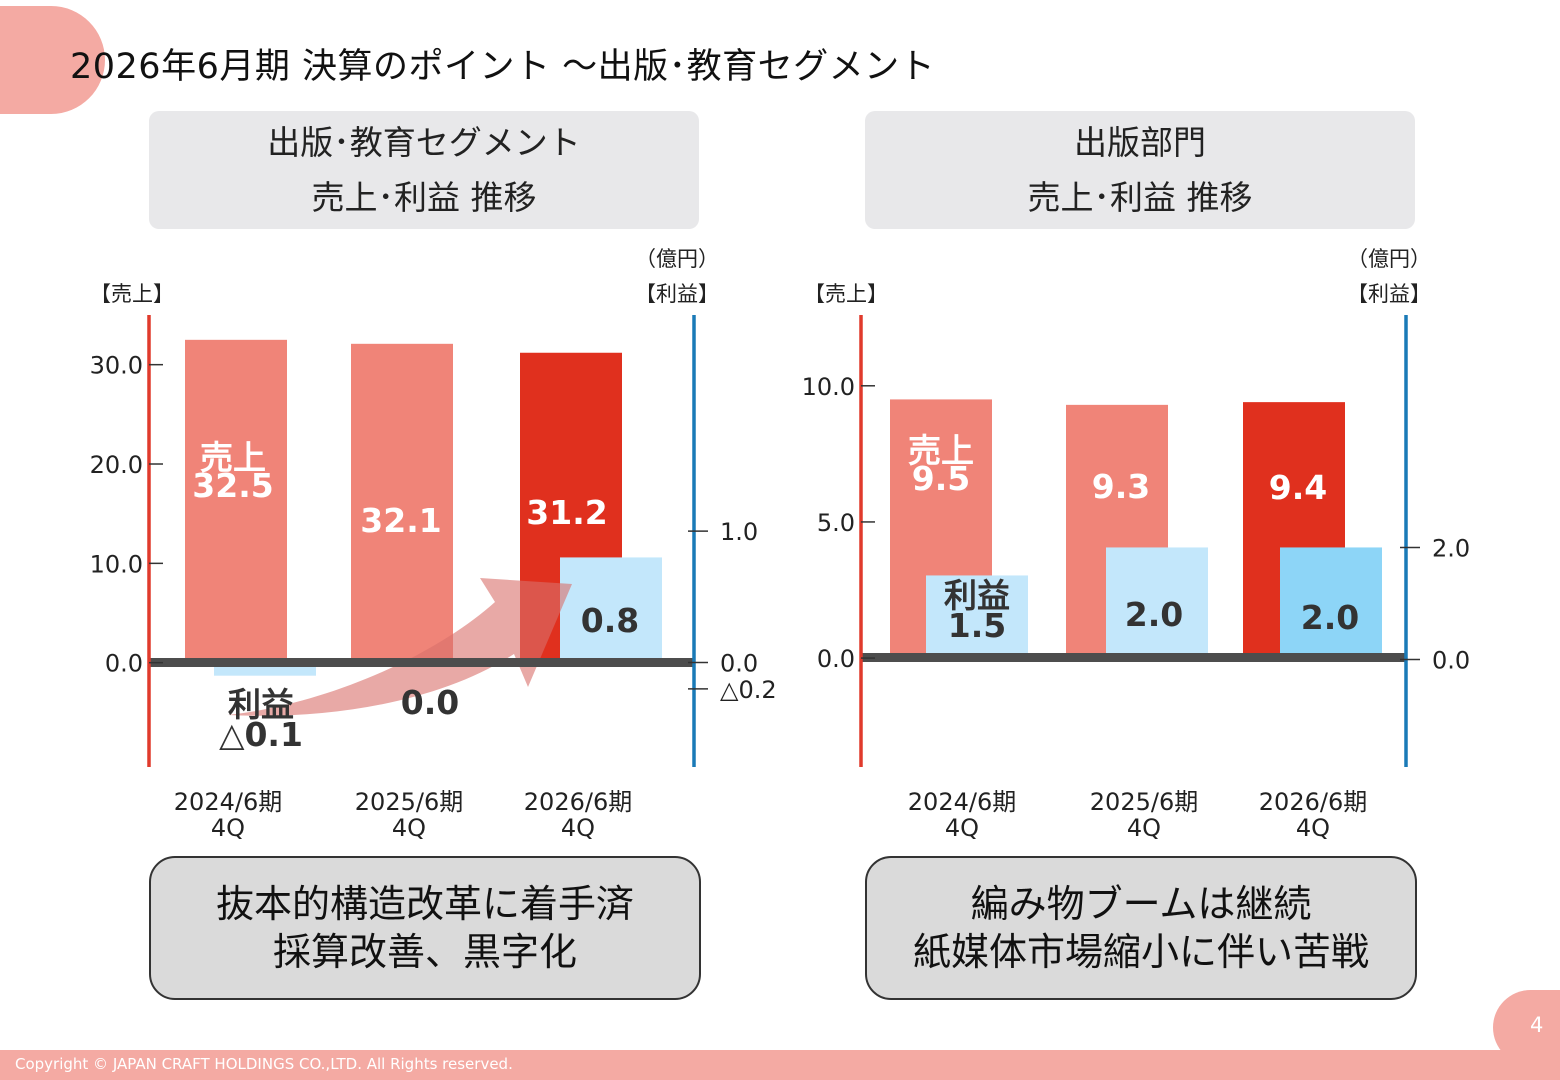  Describe the element at coordinates (1451, 660) in the screenshot. I see `publishing-right-tick-label-2: 0.0` at that location.